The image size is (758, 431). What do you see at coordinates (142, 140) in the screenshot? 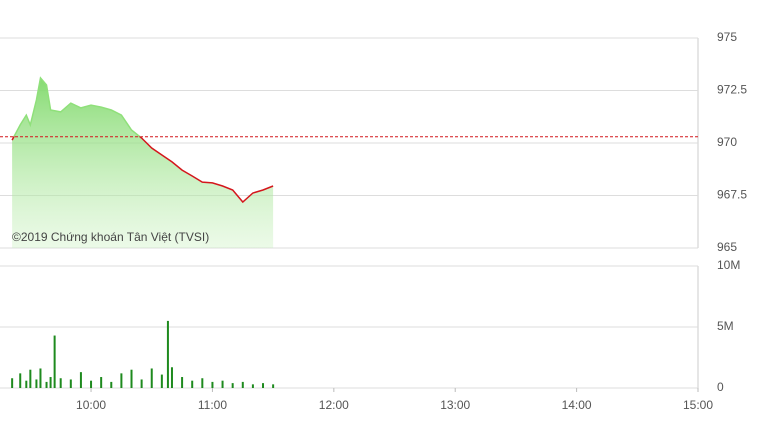
I see `price-line` at bounding box center [142, 140].